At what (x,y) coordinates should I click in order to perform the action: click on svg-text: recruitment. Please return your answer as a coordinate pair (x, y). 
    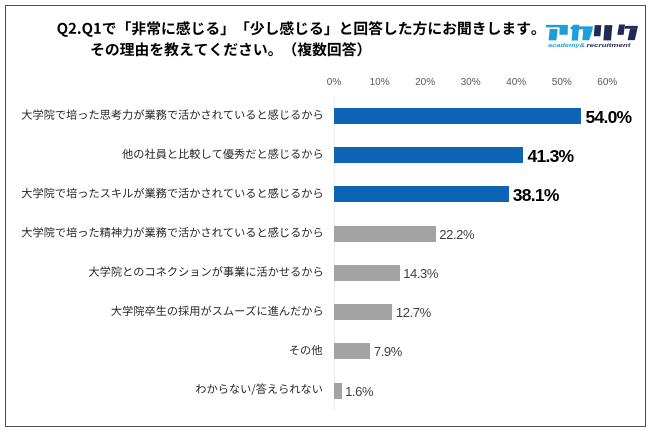
    Looking at the image, I should click on (609, 46).